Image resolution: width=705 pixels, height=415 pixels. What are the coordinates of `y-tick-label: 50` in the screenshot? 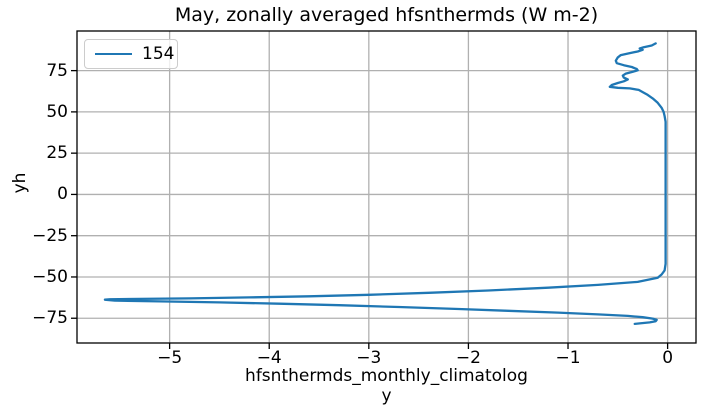 It's located at (57, 111).